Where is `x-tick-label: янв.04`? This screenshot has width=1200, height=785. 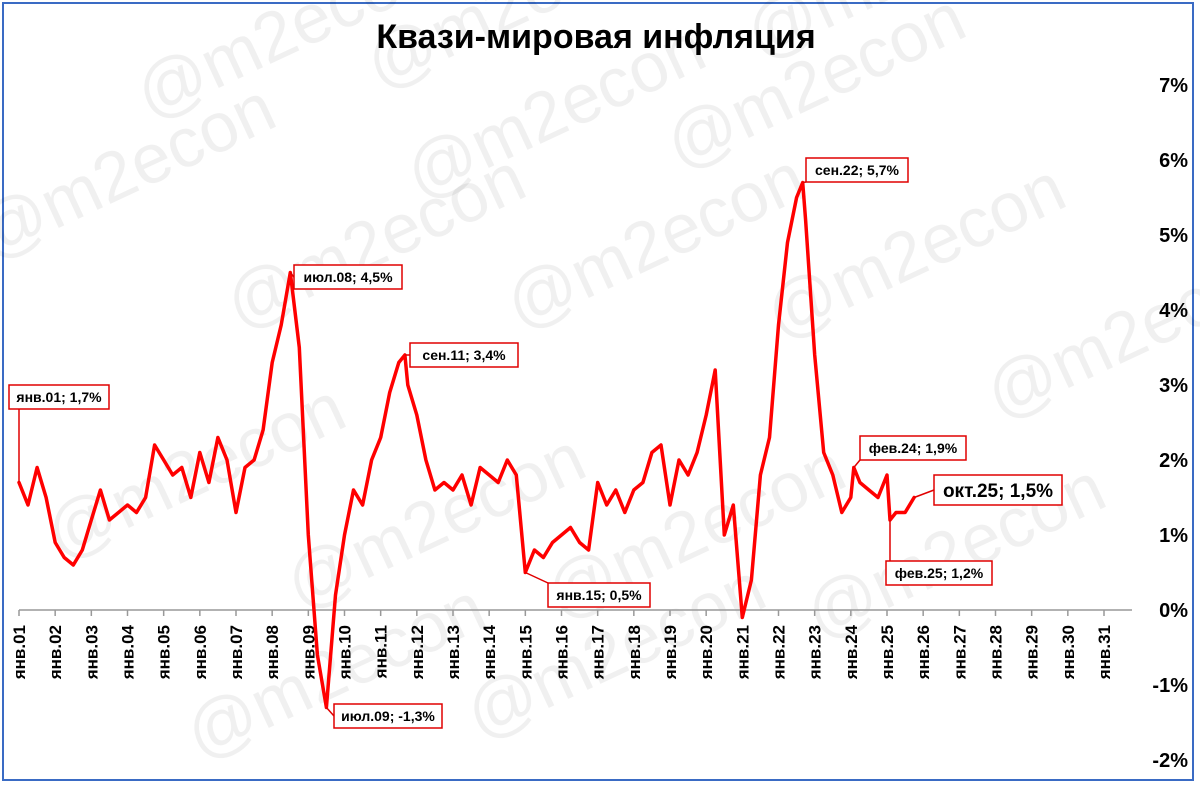
x-tick-label: янв.04 is located at coordinates (128, 652).